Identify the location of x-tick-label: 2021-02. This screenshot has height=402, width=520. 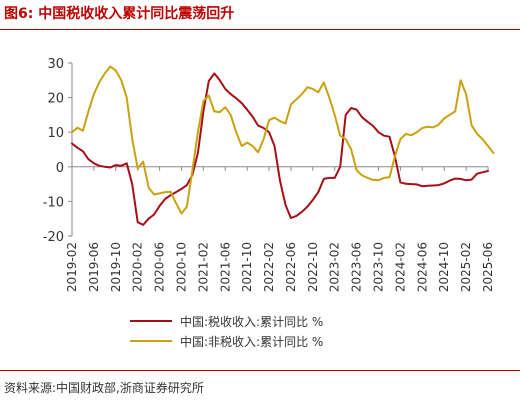
(203, 267).